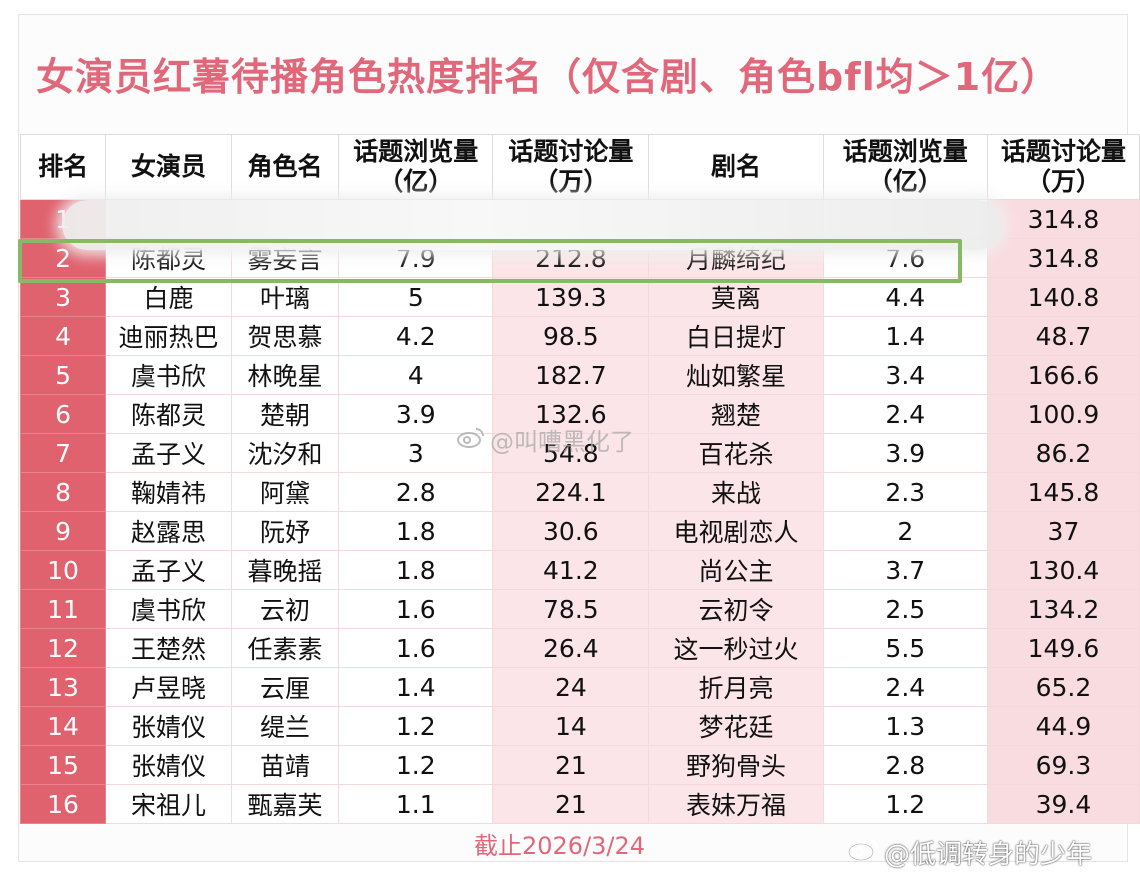  Describe the element at coordinates (285, 492) in the screenshot. I see `cell-role: 阿黛` at that location.